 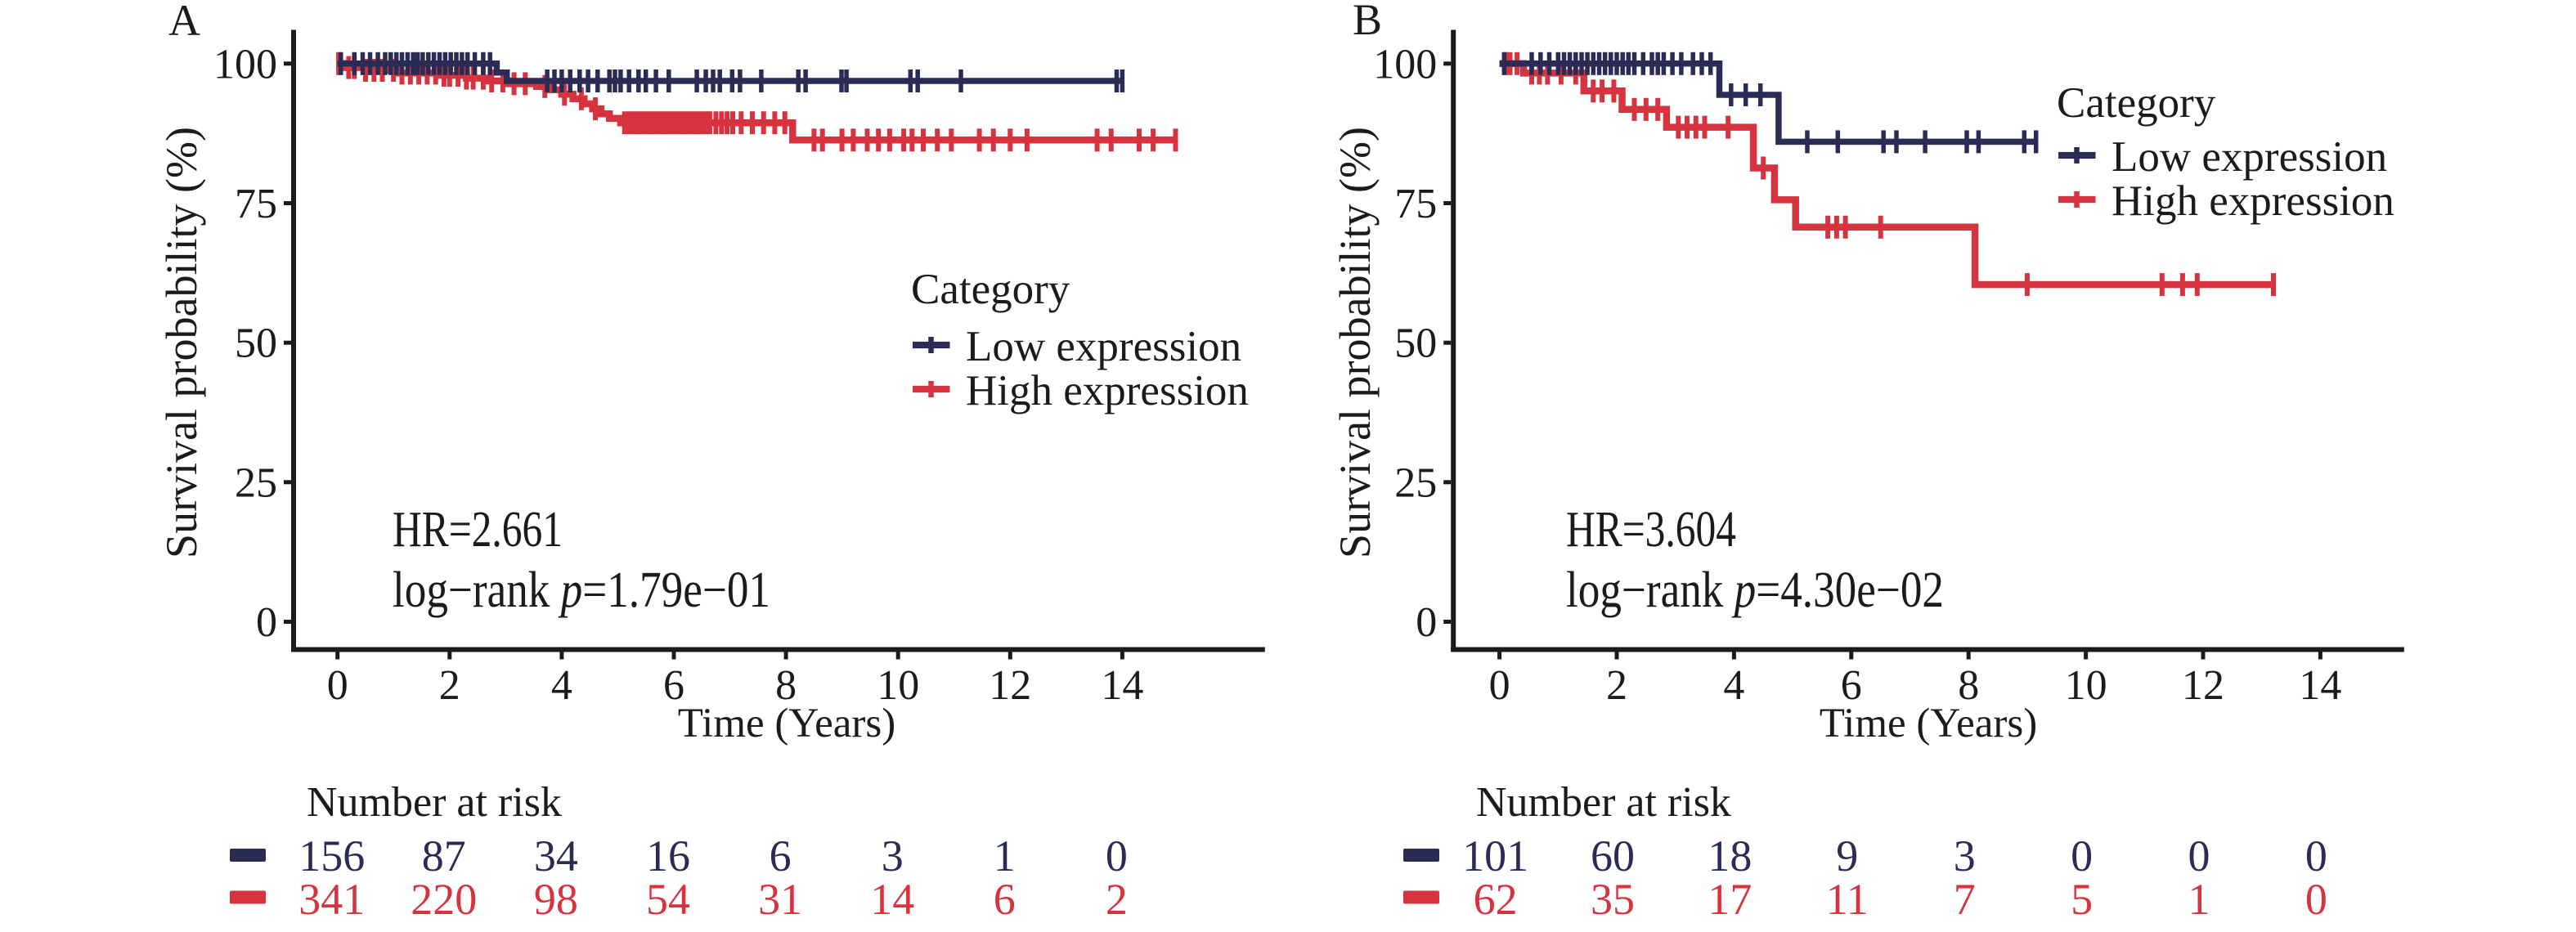 What do you see at coordinates (556, 856) in the screenshot?
I see `svg-text: 34` at bounding box center [556, 856].